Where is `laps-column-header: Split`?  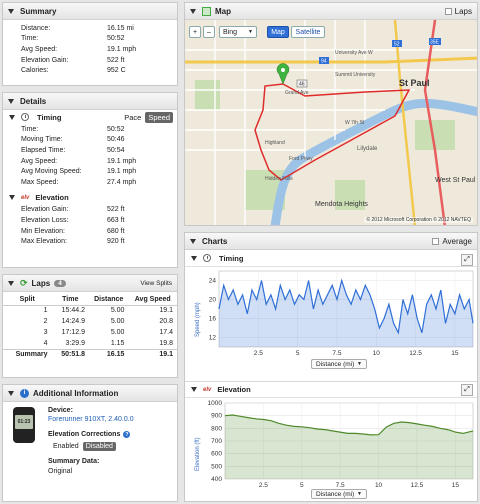 laps-column-header: Split is located at coordinates (27, 300).